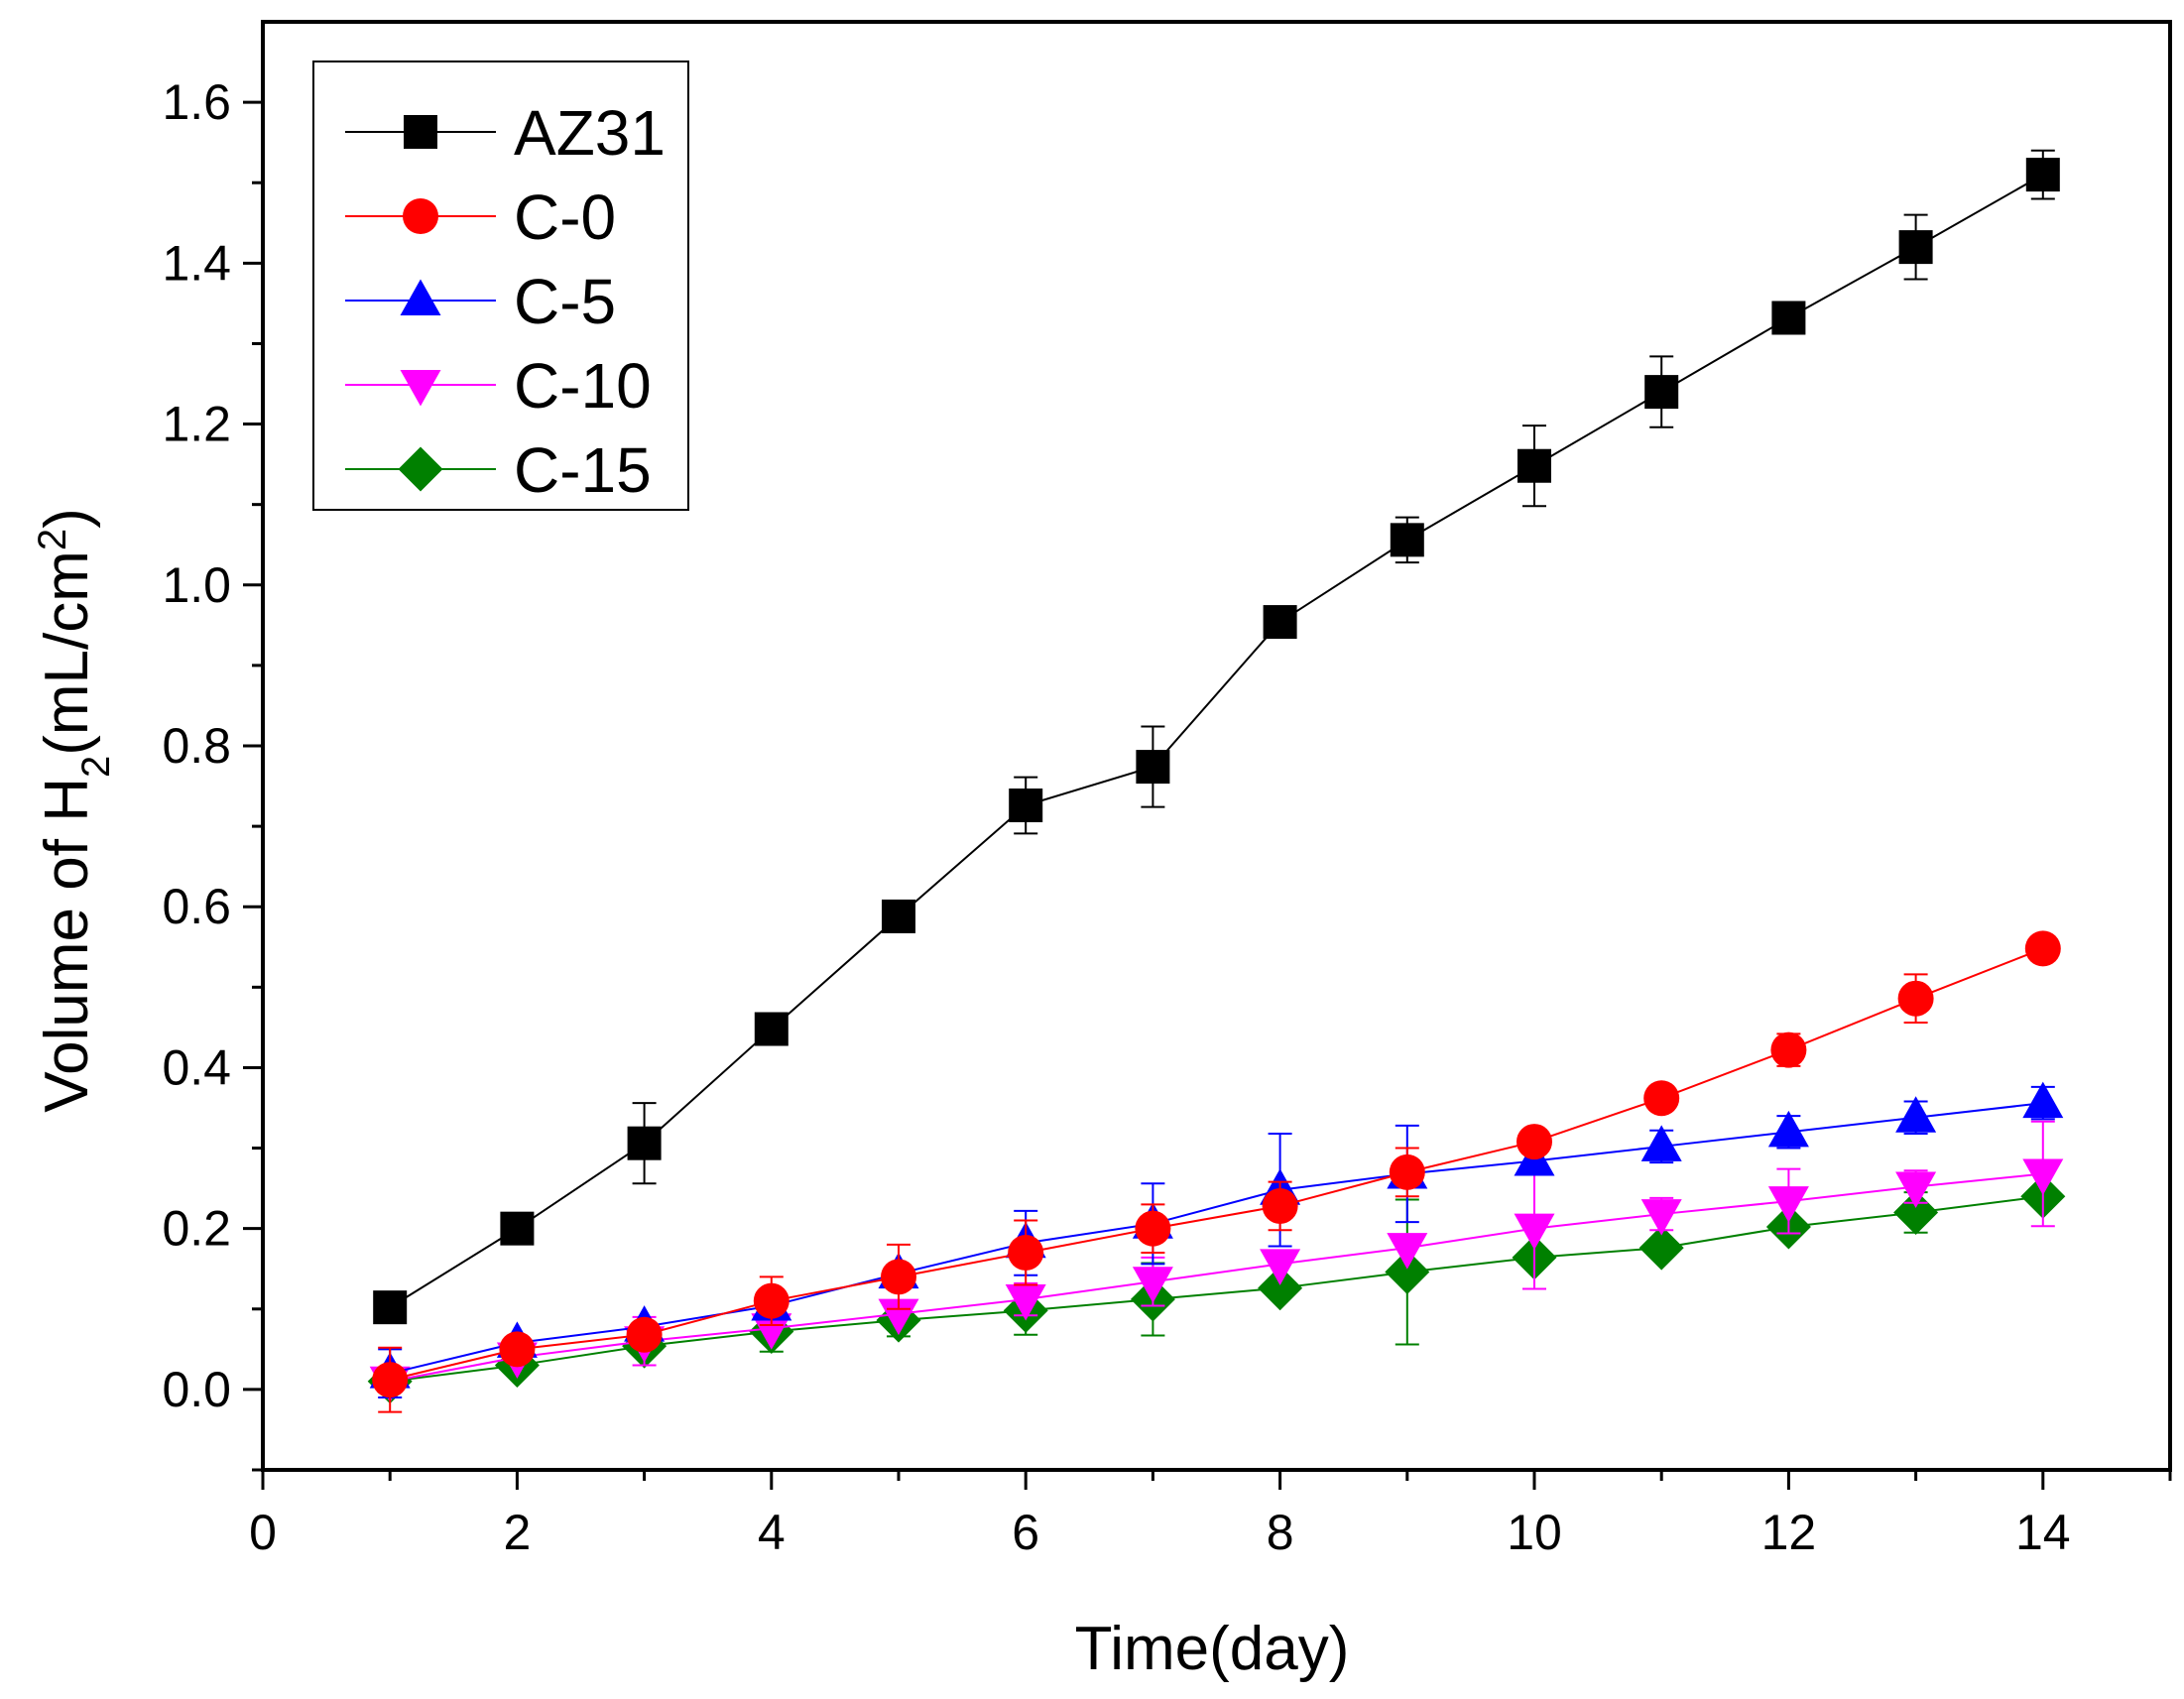 The width and height of the screenshot is (2184, 1699). Describe the element at coordinates (505, 133) in the screenshot. I see `legend-item-az31: AZ31` at that location.